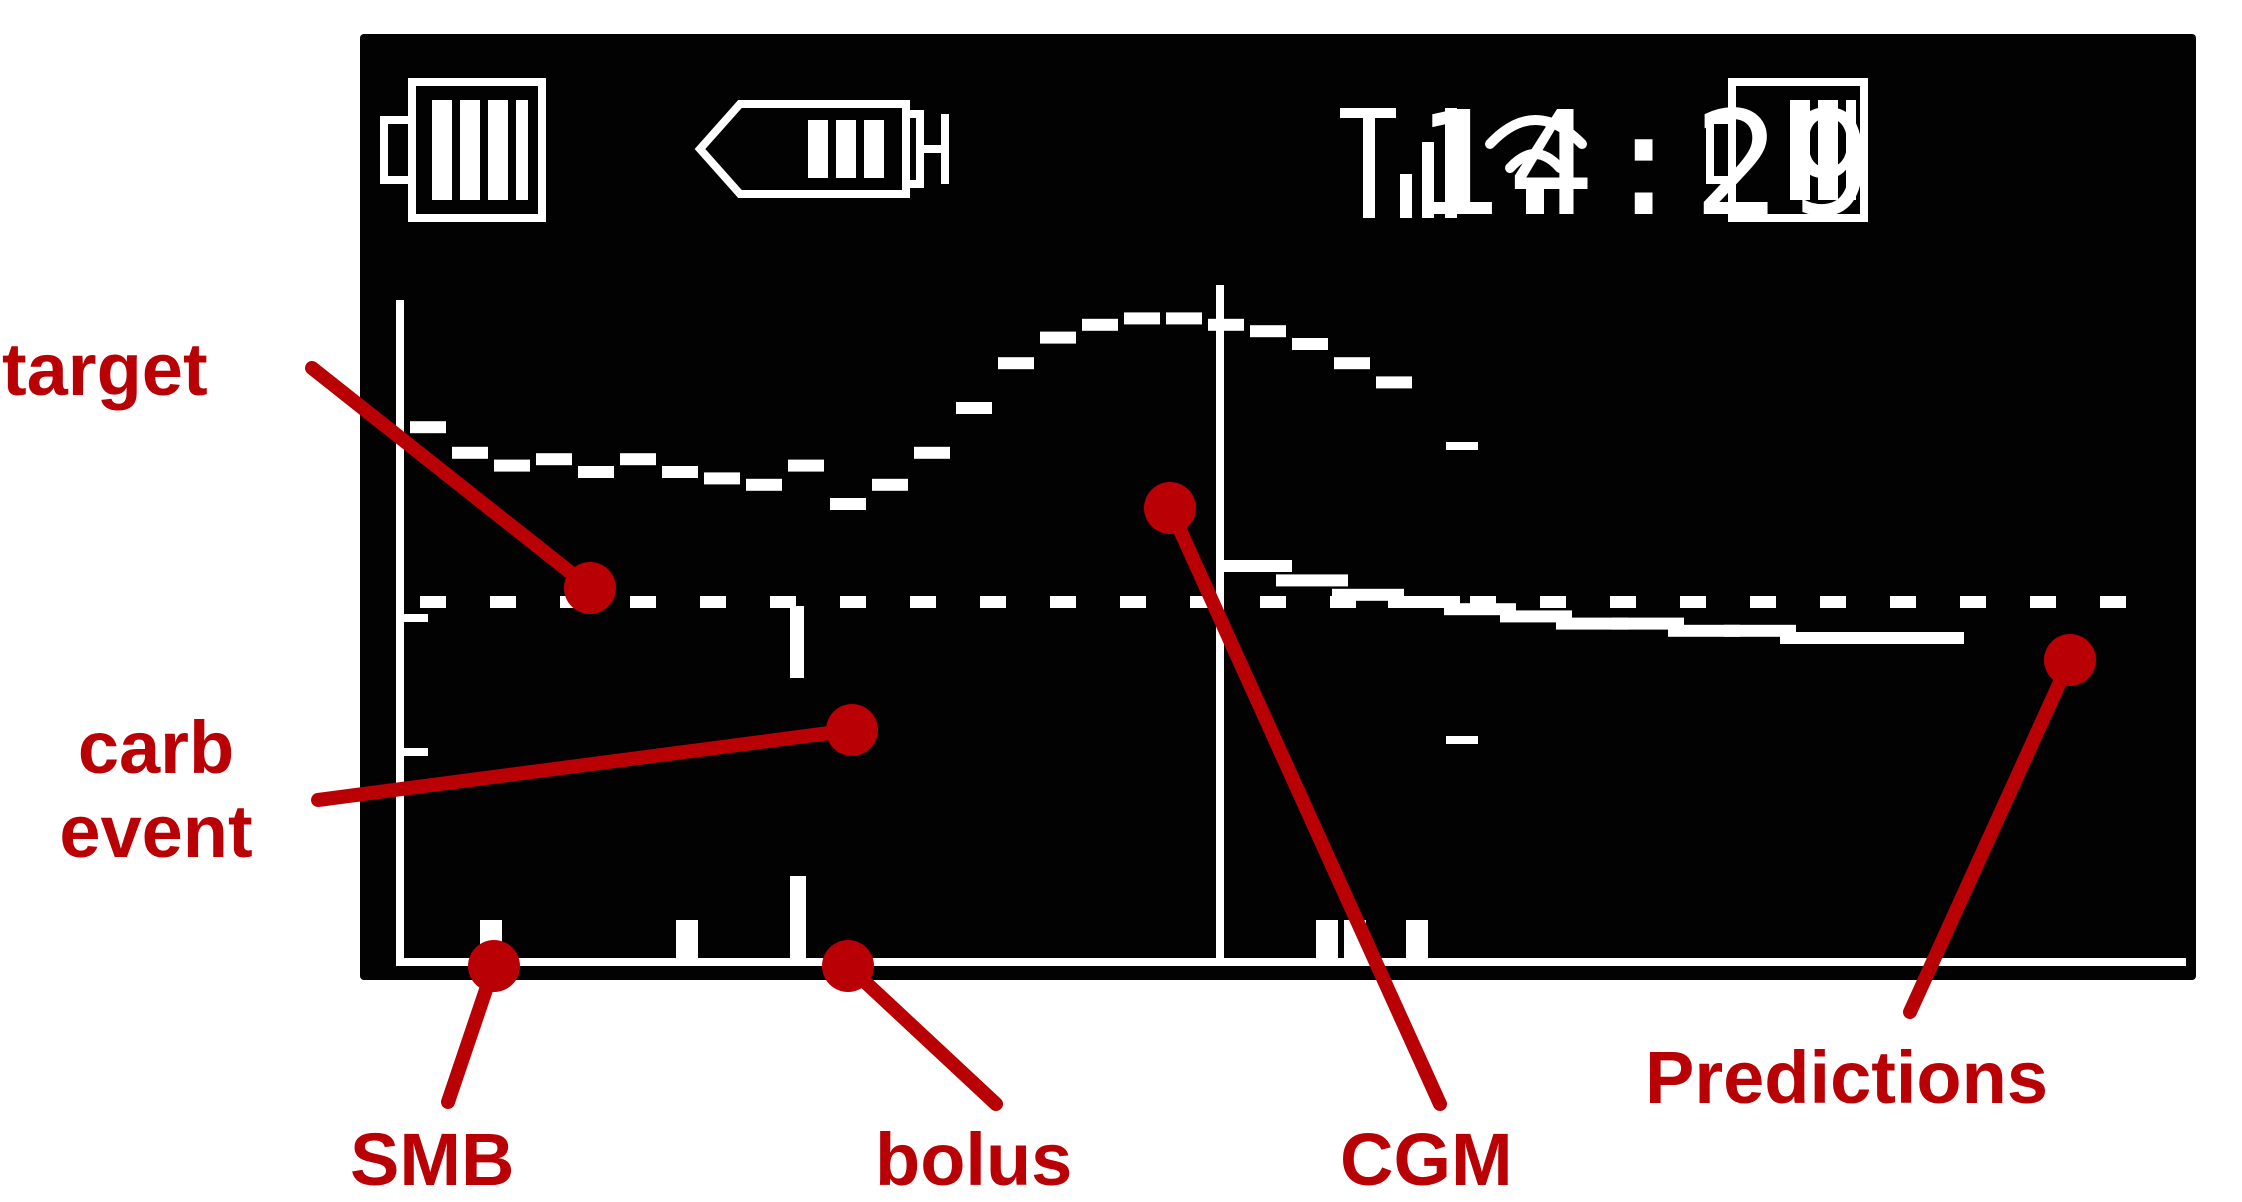 Image resolution: width=2242 pixels, height=1202 pixels. Describe the element at coordinates (1124, 150) in the screenshot. I see `status-bar` at that location.